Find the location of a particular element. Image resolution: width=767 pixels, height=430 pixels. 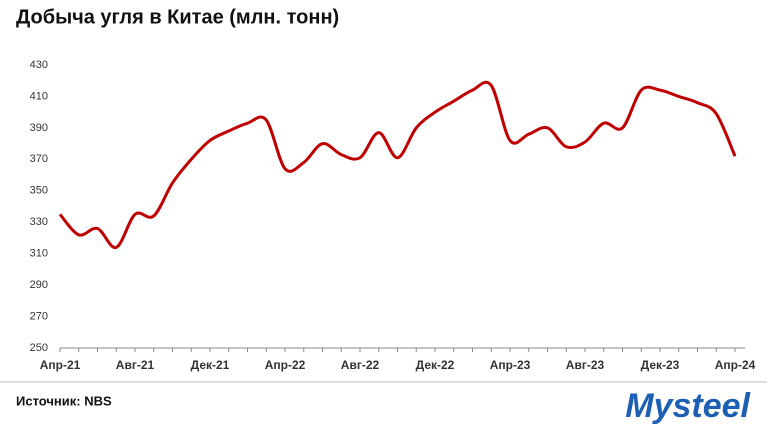

y-tick-label: 410 is located at coordinates (39, 96).